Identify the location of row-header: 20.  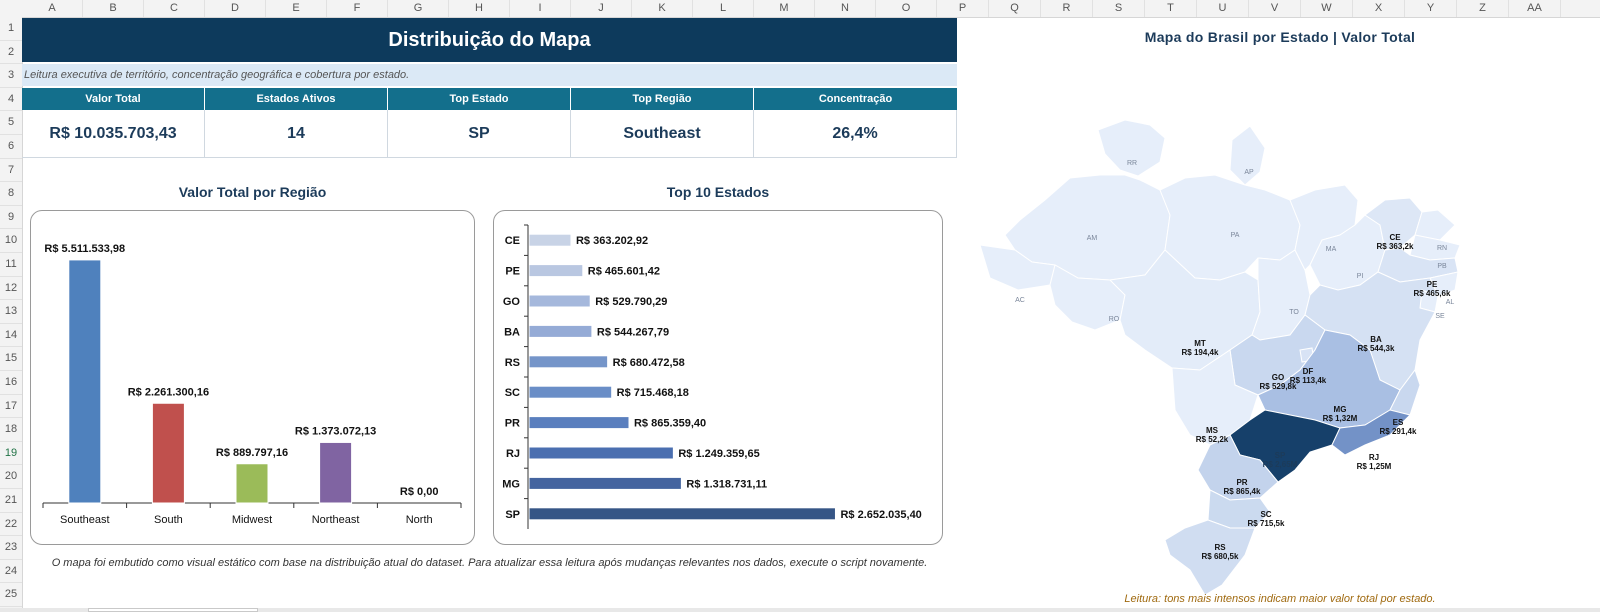
(11, 477).